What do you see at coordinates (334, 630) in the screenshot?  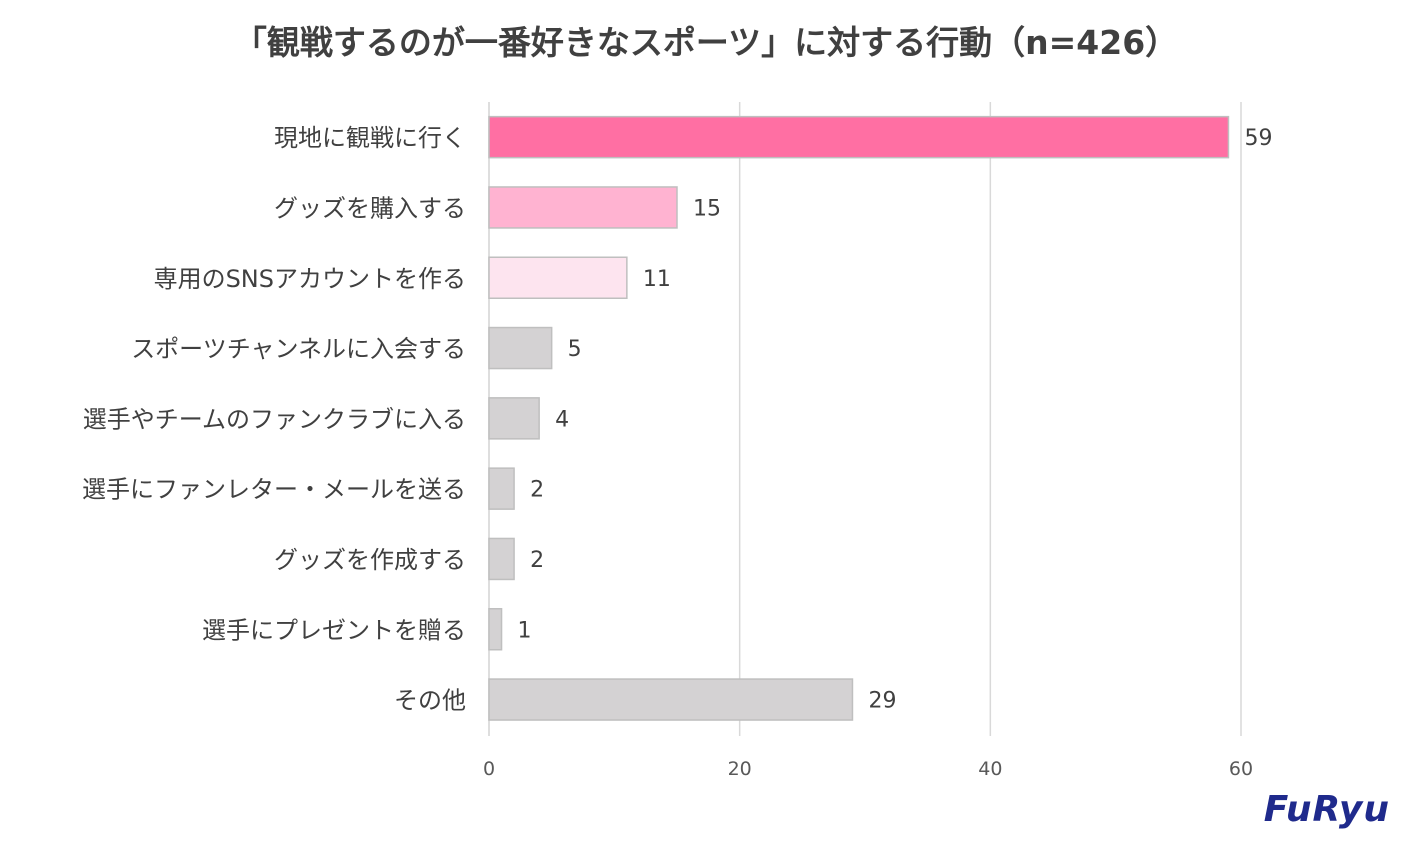 I see `category-label: 選手にプレゼントを贈る` at bounding box center [334, 630].